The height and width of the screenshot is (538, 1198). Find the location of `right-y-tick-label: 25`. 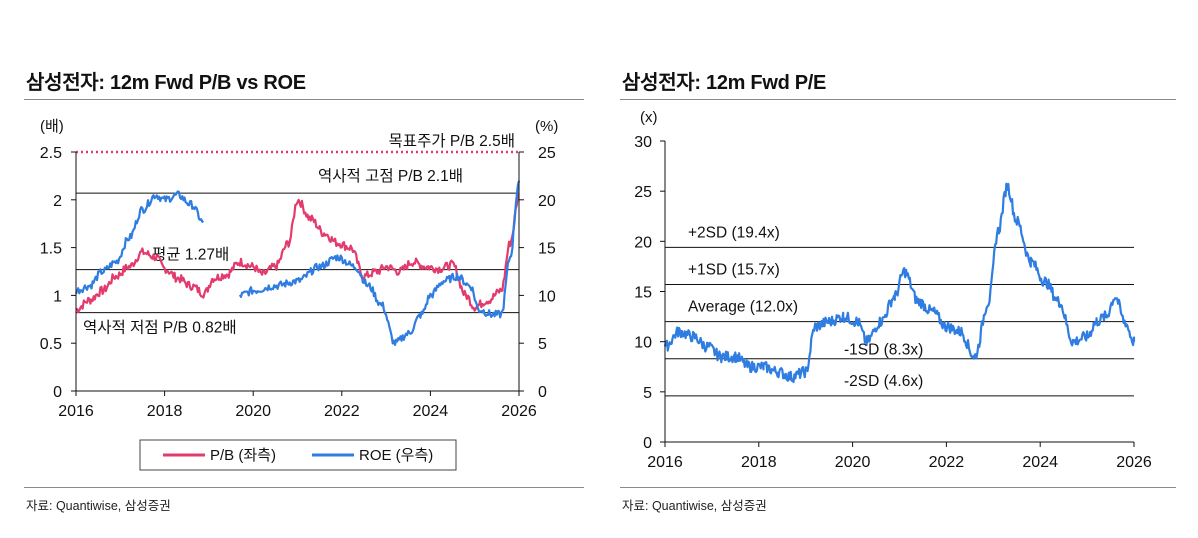

right-y-tick-label: 25 is located at coordinates (547, 153).